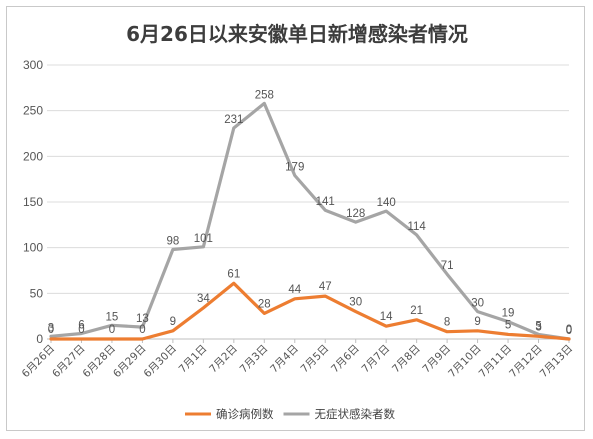 The height and width of the screenshot is (439, 593). What do you see at coordinates (290, 414) in the screenshot?
I see `legend: 确诊病例数 无症状感染者数` at bounding box center [290, 414].